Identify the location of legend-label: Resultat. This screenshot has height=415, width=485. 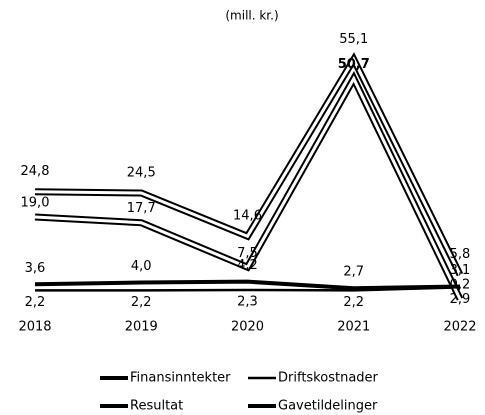
(156, 406).